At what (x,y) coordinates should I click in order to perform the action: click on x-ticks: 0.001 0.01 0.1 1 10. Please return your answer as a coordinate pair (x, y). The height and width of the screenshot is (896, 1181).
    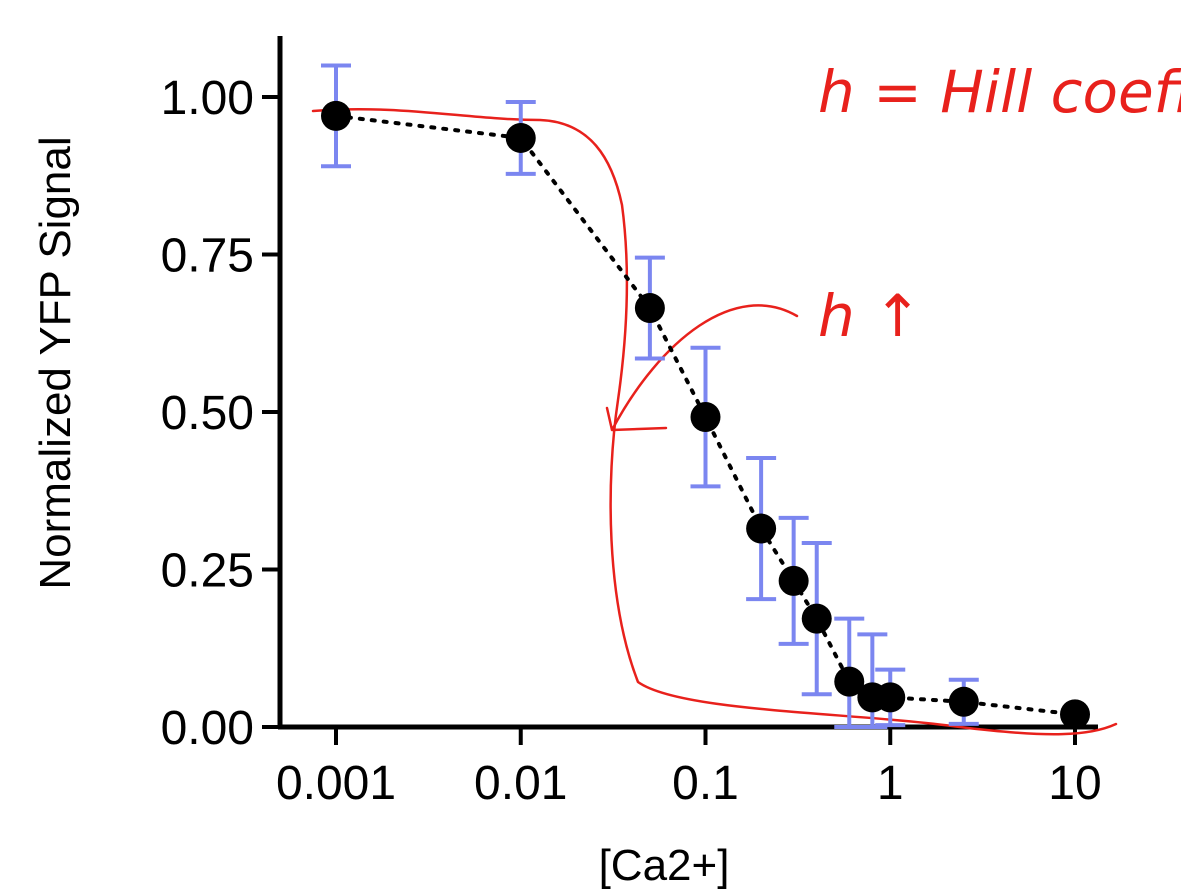
    Looking at the image, I should click on (689, 768).